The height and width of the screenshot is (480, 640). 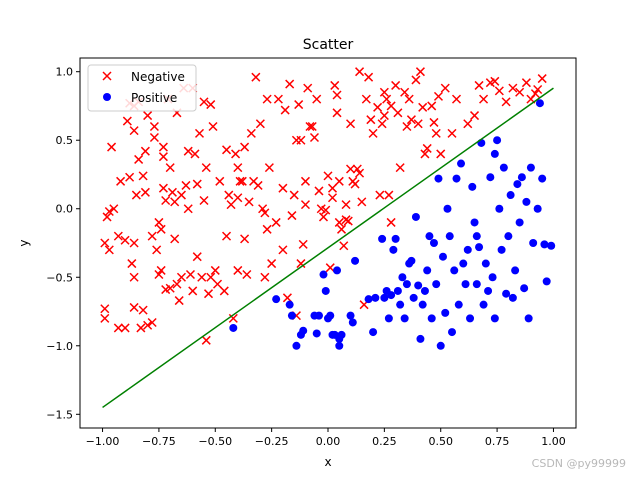 I want to click on y-axis: −1.5 −1.0 −0.5 0.0 0.5 1.0, so click(x=63, y=243).